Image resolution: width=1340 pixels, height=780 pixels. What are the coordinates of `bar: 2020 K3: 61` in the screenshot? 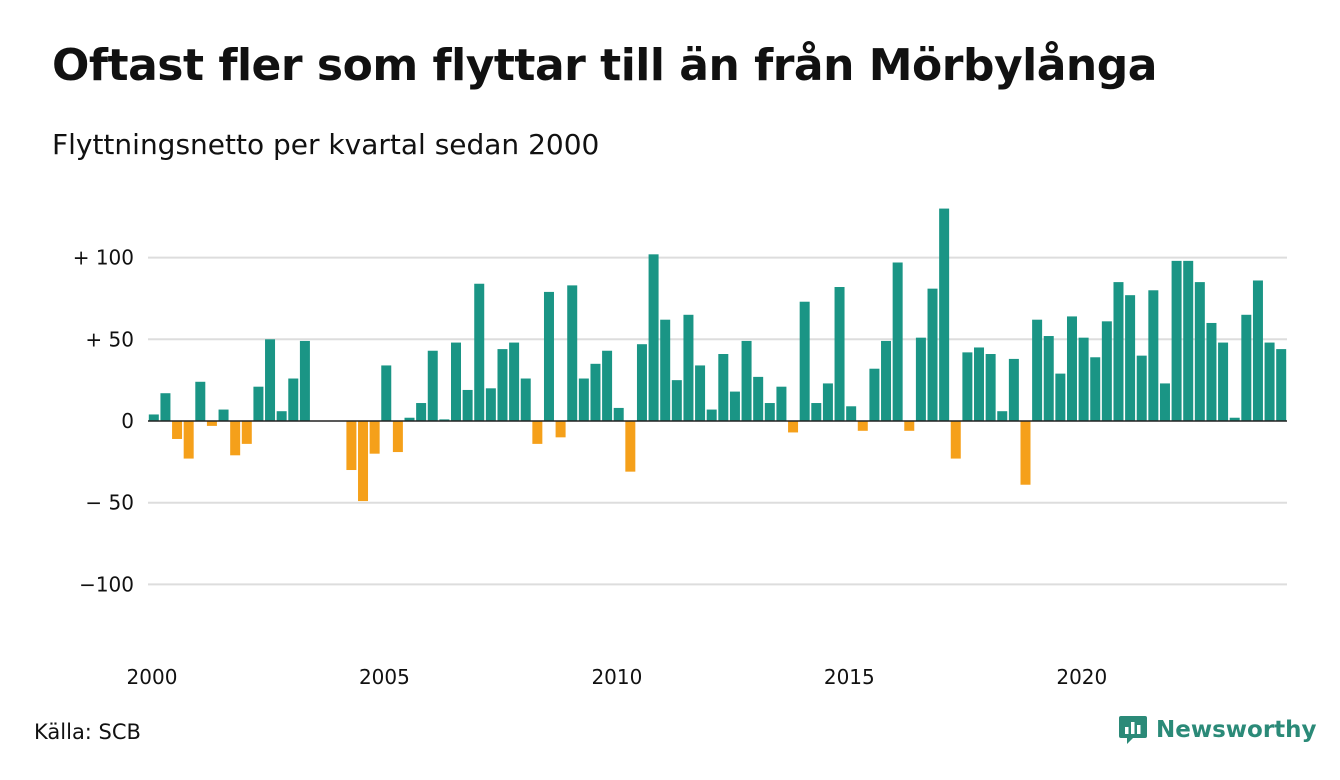 It's located at (1106, 371).